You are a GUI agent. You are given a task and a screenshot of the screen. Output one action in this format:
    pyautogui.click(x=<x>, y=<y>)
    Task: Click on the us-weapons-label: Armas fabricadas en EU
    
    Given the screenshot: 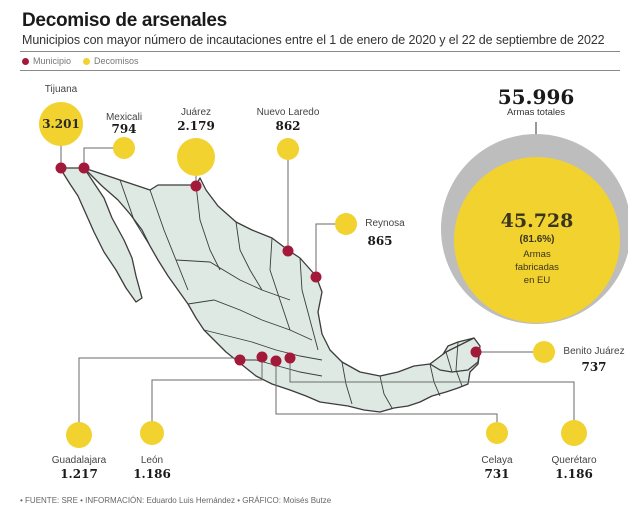 What is the action you would take?
    pyautogui.click(x=537, y=267)
    